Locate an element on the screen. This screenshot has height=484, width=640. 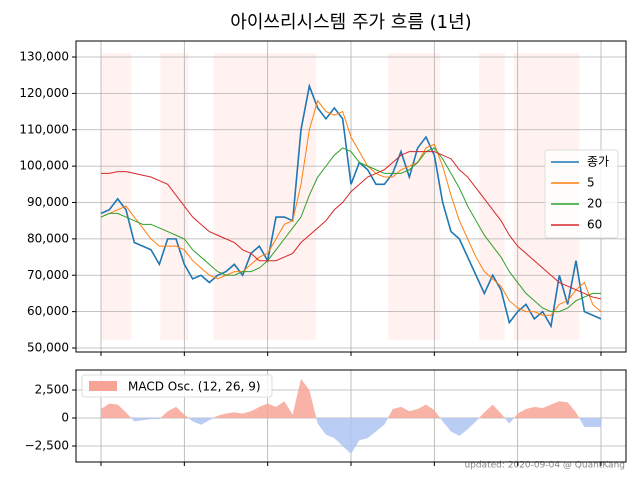
legend: 종가 5 20 60 is located at coordinates (581, 194).